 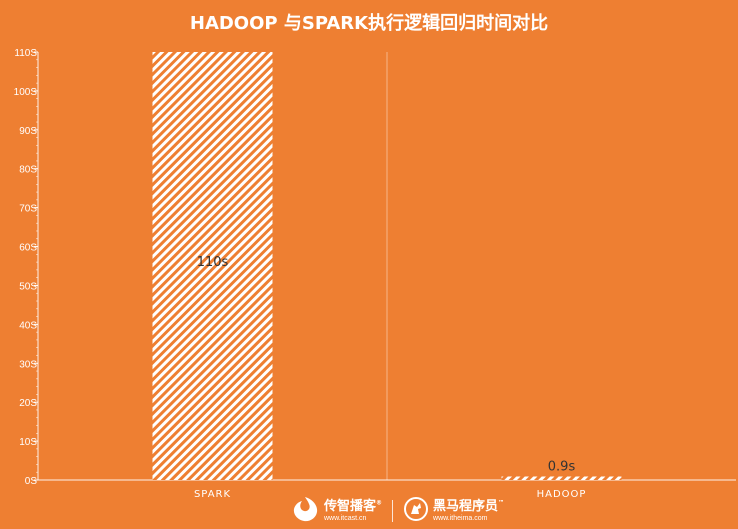 I want to click on chart-title: HADOOP 与SPARK执行逻辑回归时间对比, so click(x=369, y=23).